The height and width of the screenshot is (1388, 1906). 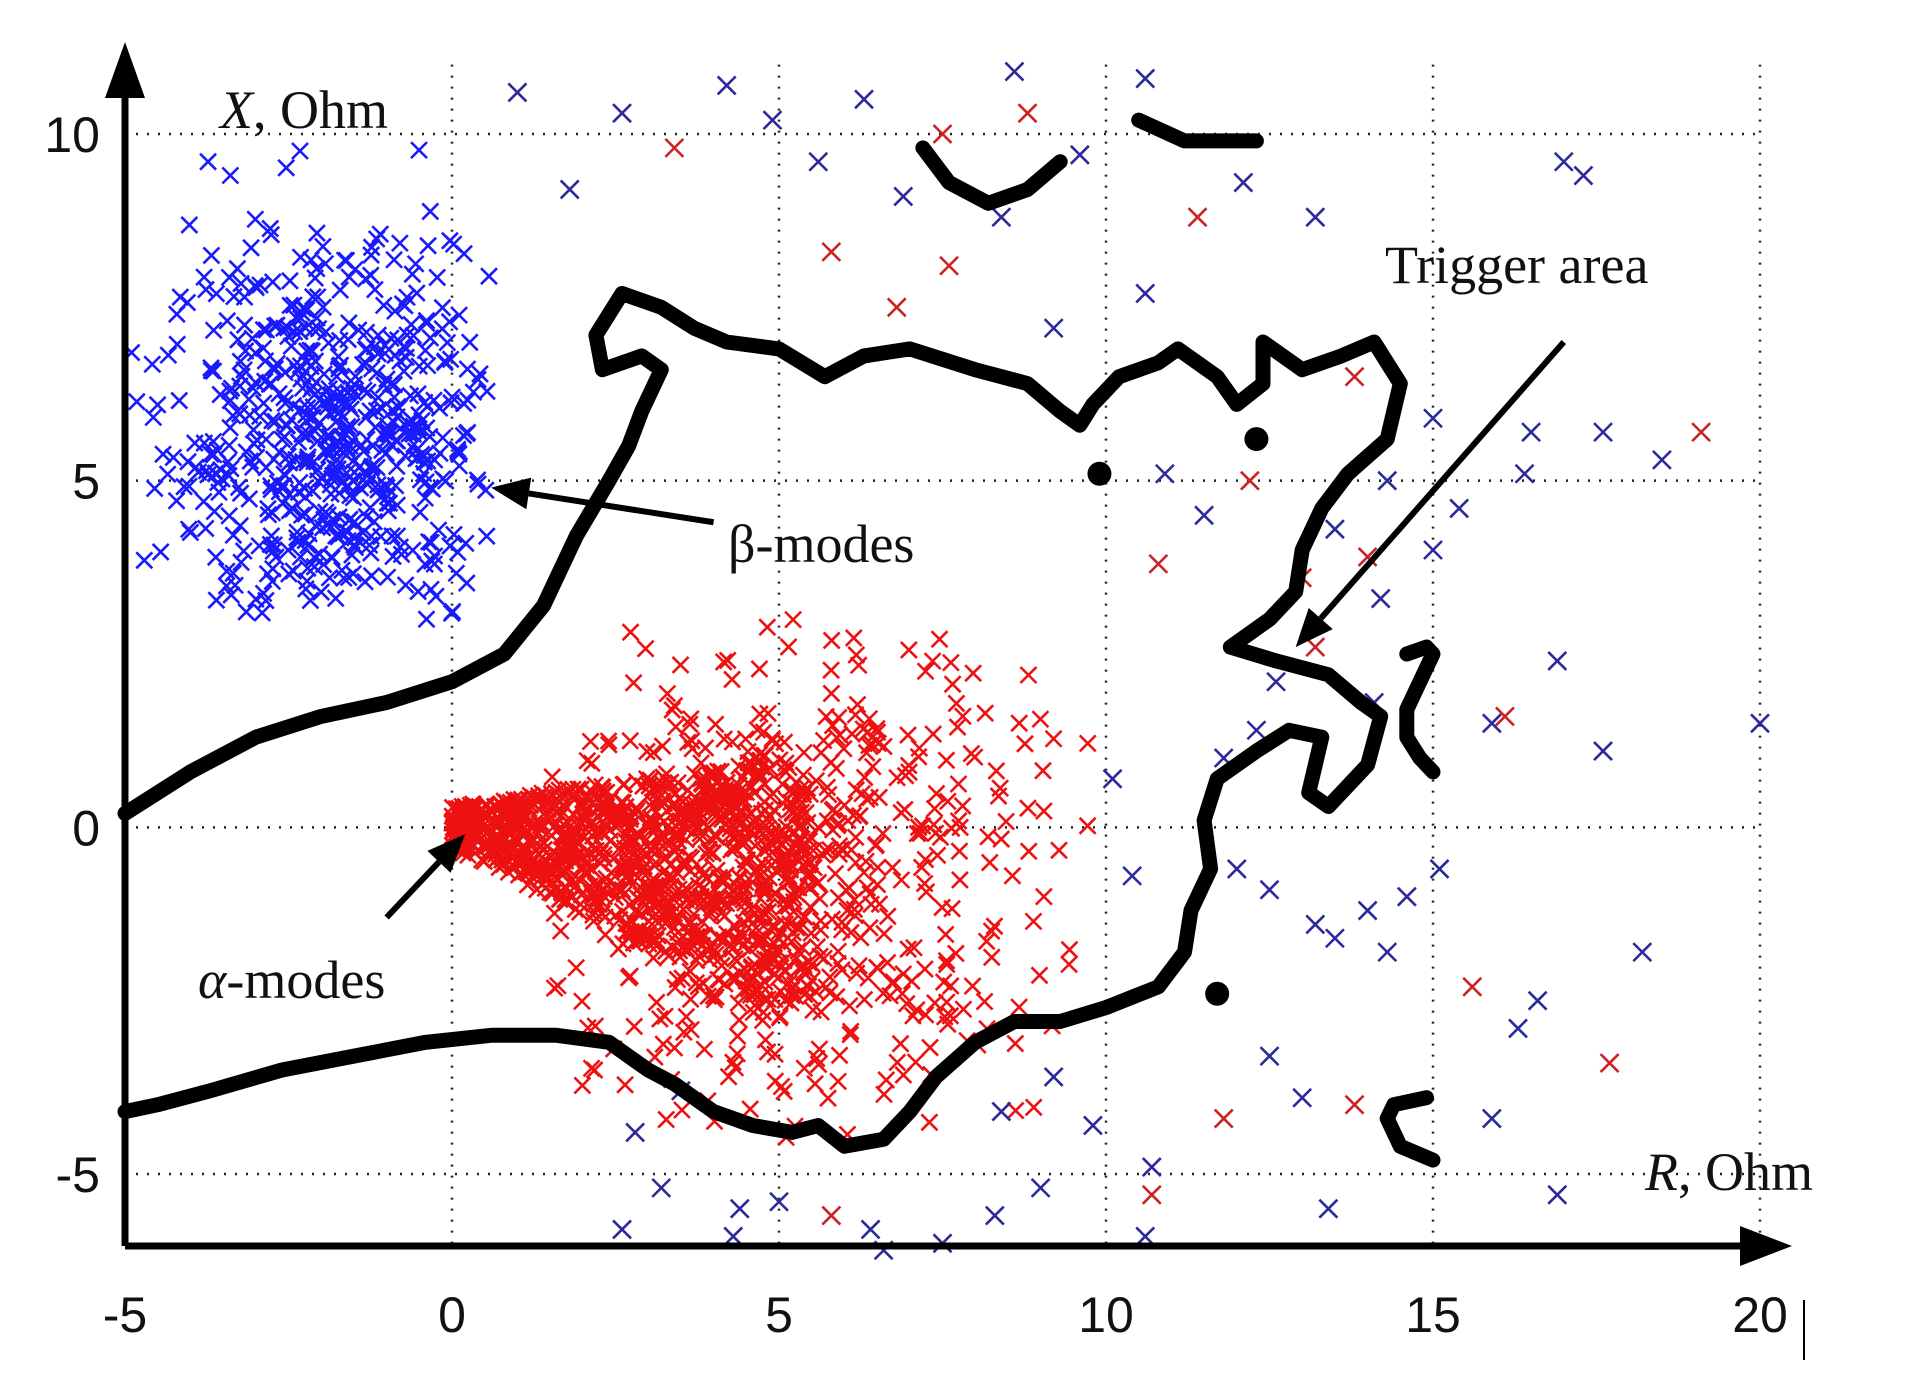 What do you see at coordinates (303, 110) in the screenshot?
I see `y-axis-label: X, Ohm` at bounding box center [303, 110].